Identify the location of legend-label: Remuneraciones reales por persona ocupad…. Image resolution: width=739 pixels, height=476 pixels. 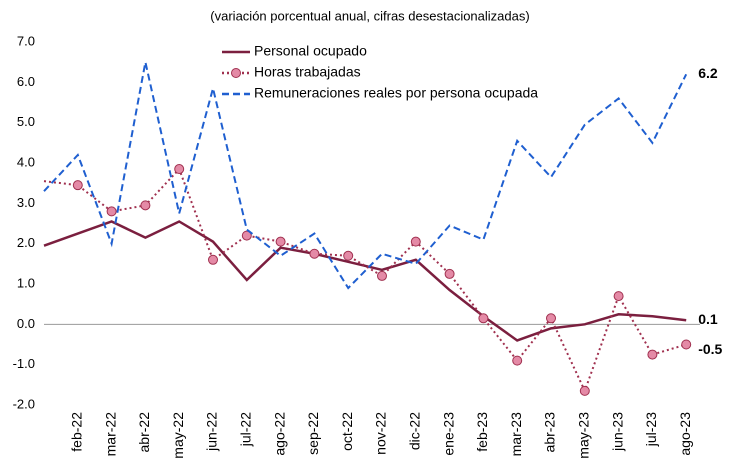
(396, 93).